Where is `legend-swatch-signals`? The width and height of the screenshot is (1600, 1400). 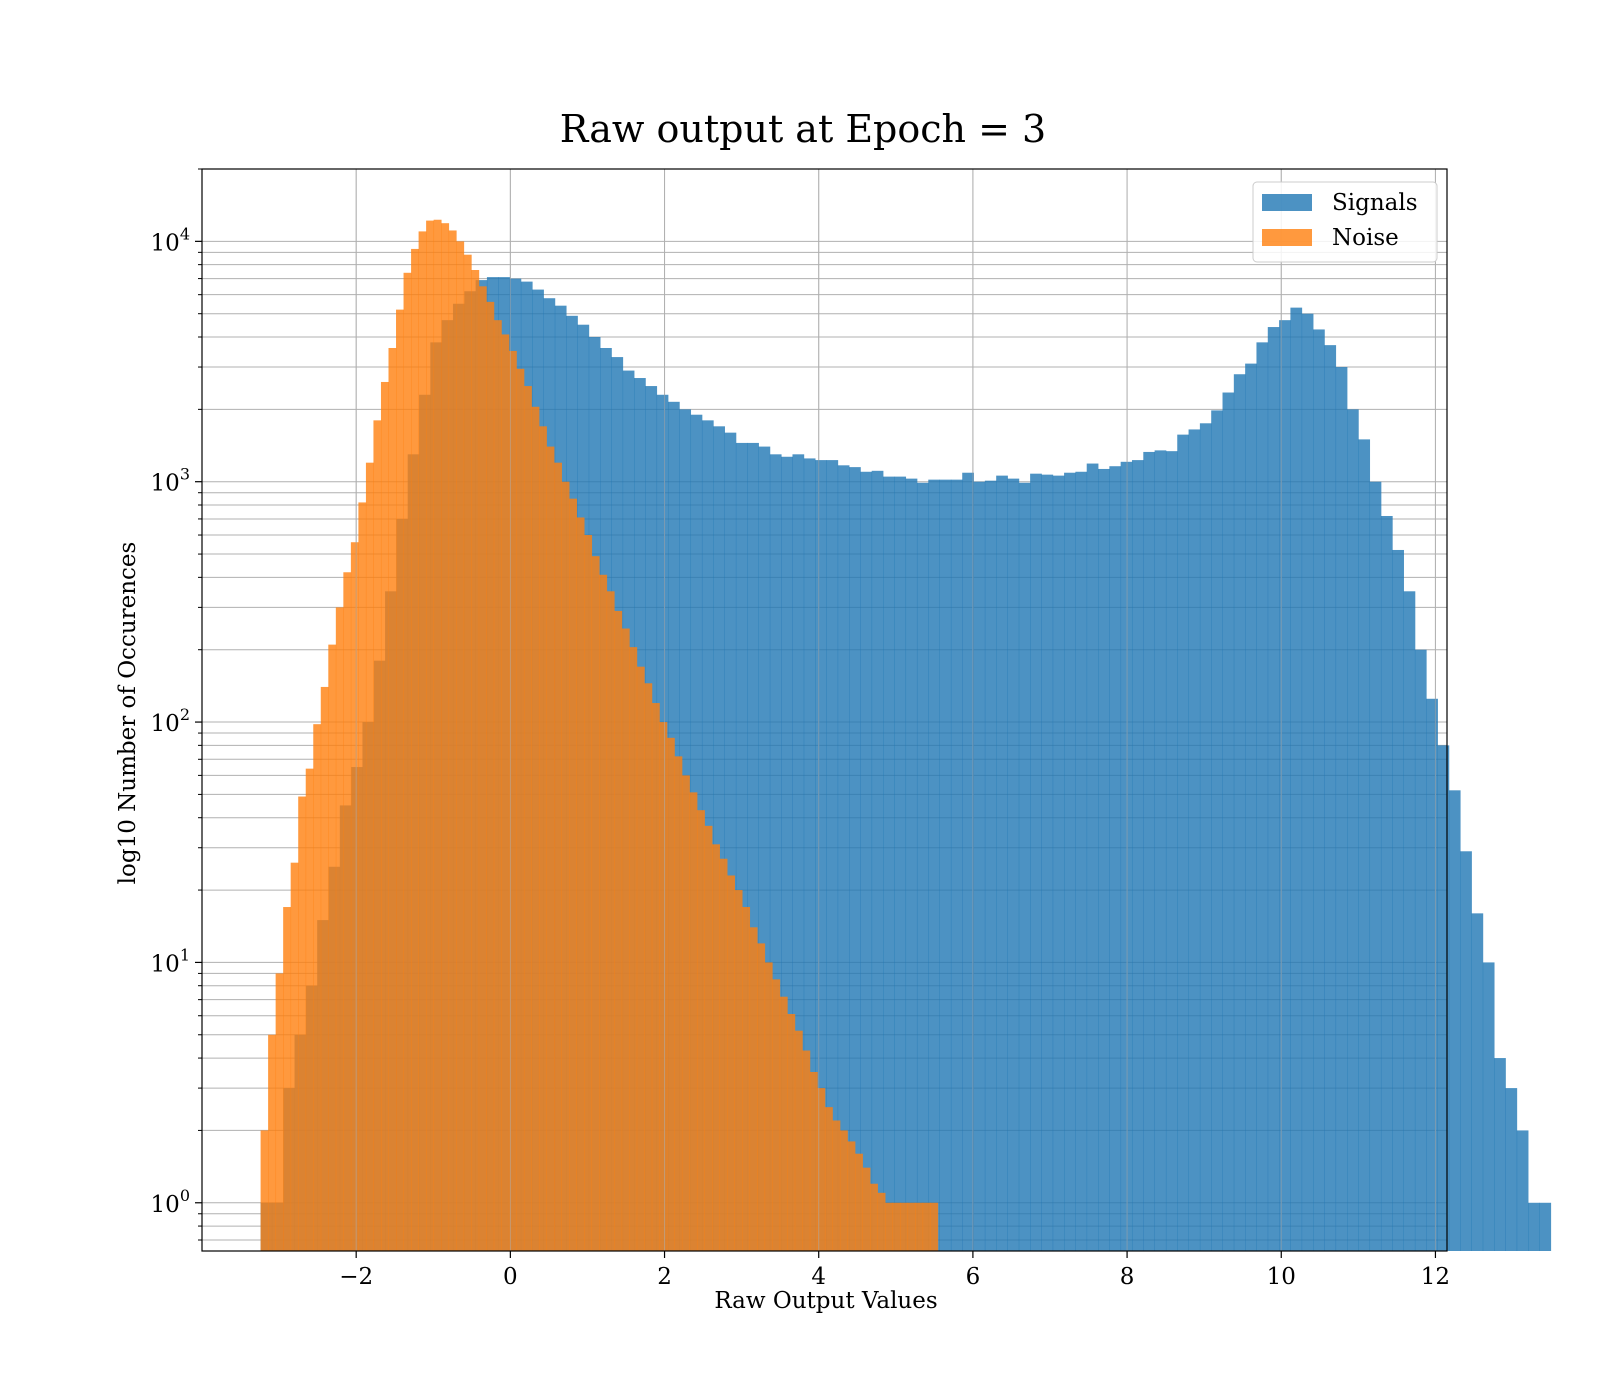
legend-swatch-signals is located at coordinates (1287, 202).